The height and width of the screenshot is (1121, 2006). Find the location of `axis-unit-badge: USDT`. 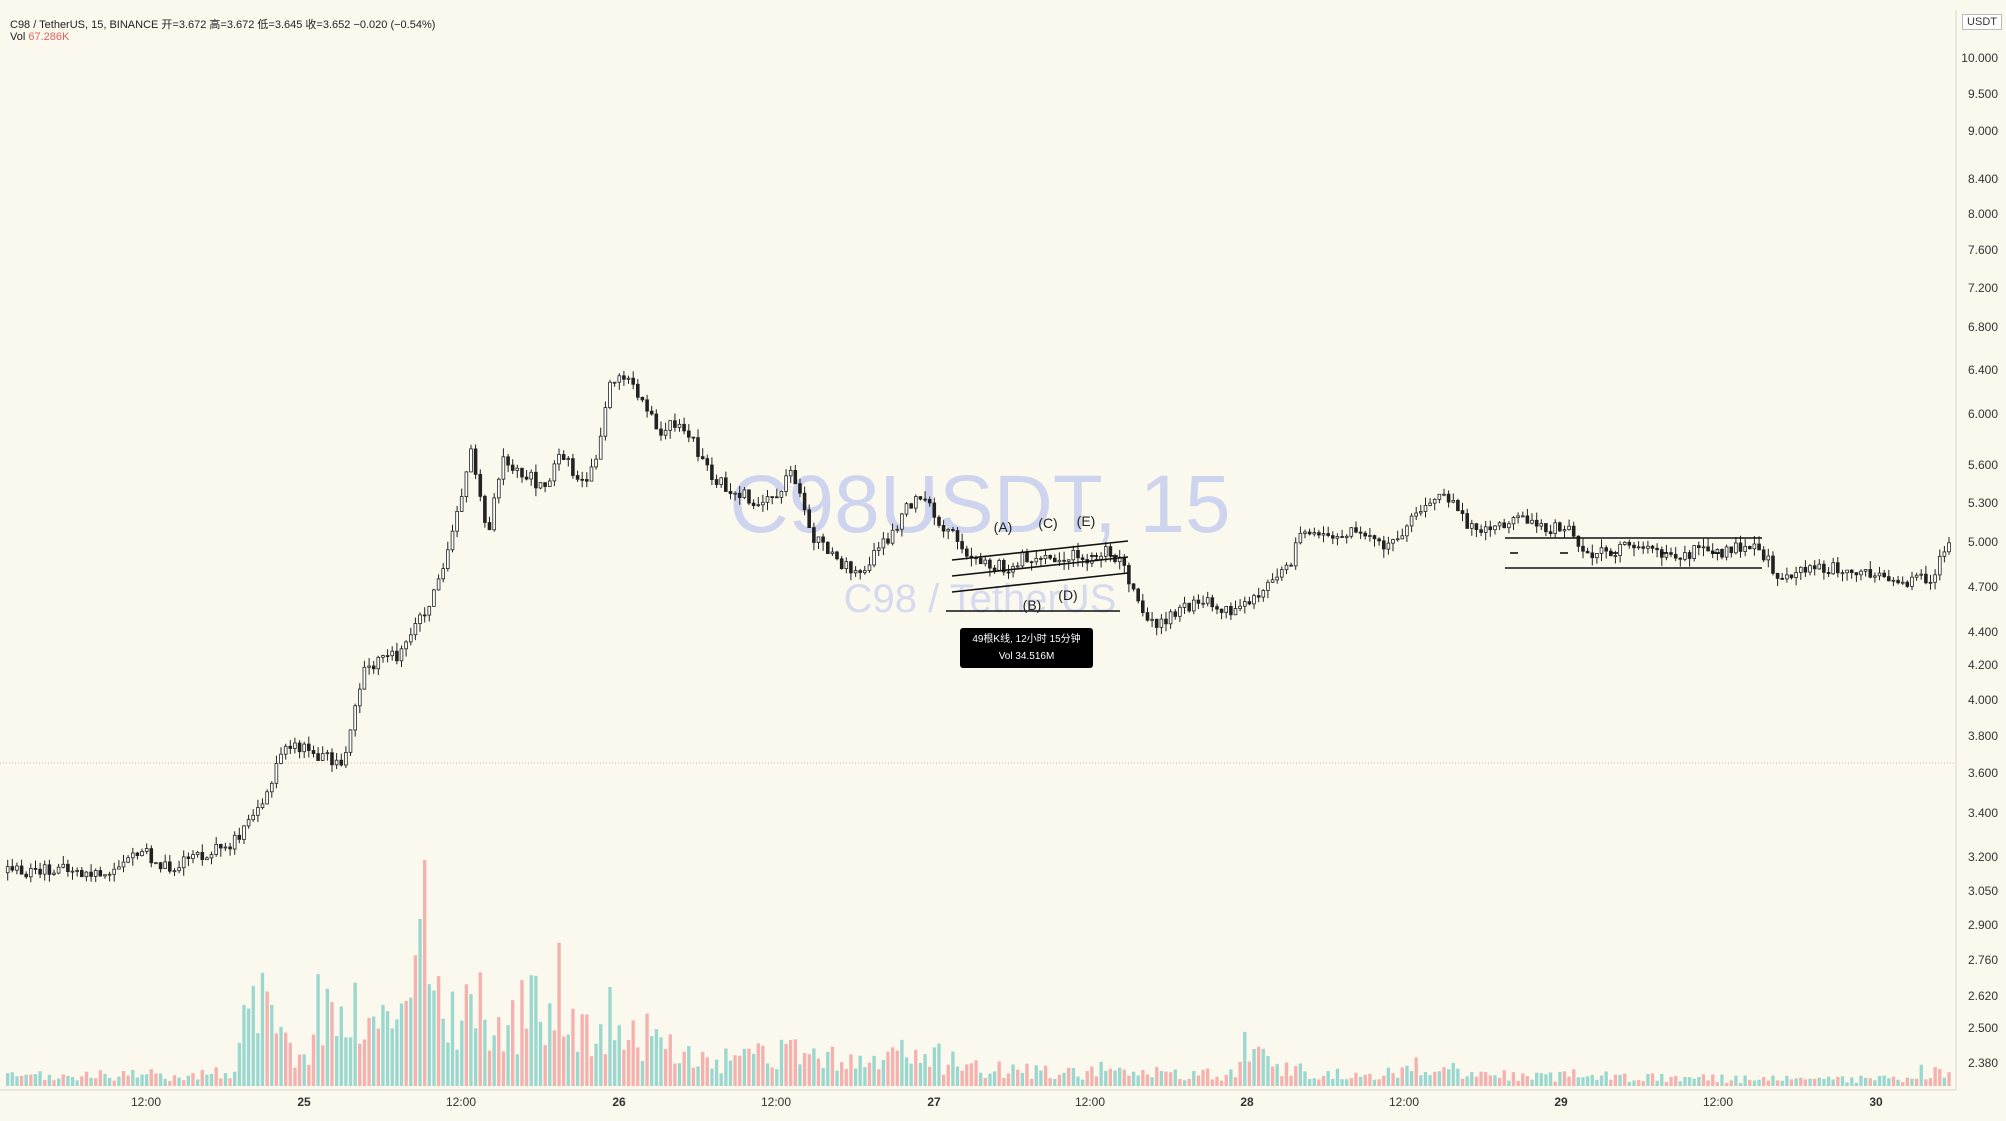

axis-unit-badge: USDT is located at coordinates (1982, 22).